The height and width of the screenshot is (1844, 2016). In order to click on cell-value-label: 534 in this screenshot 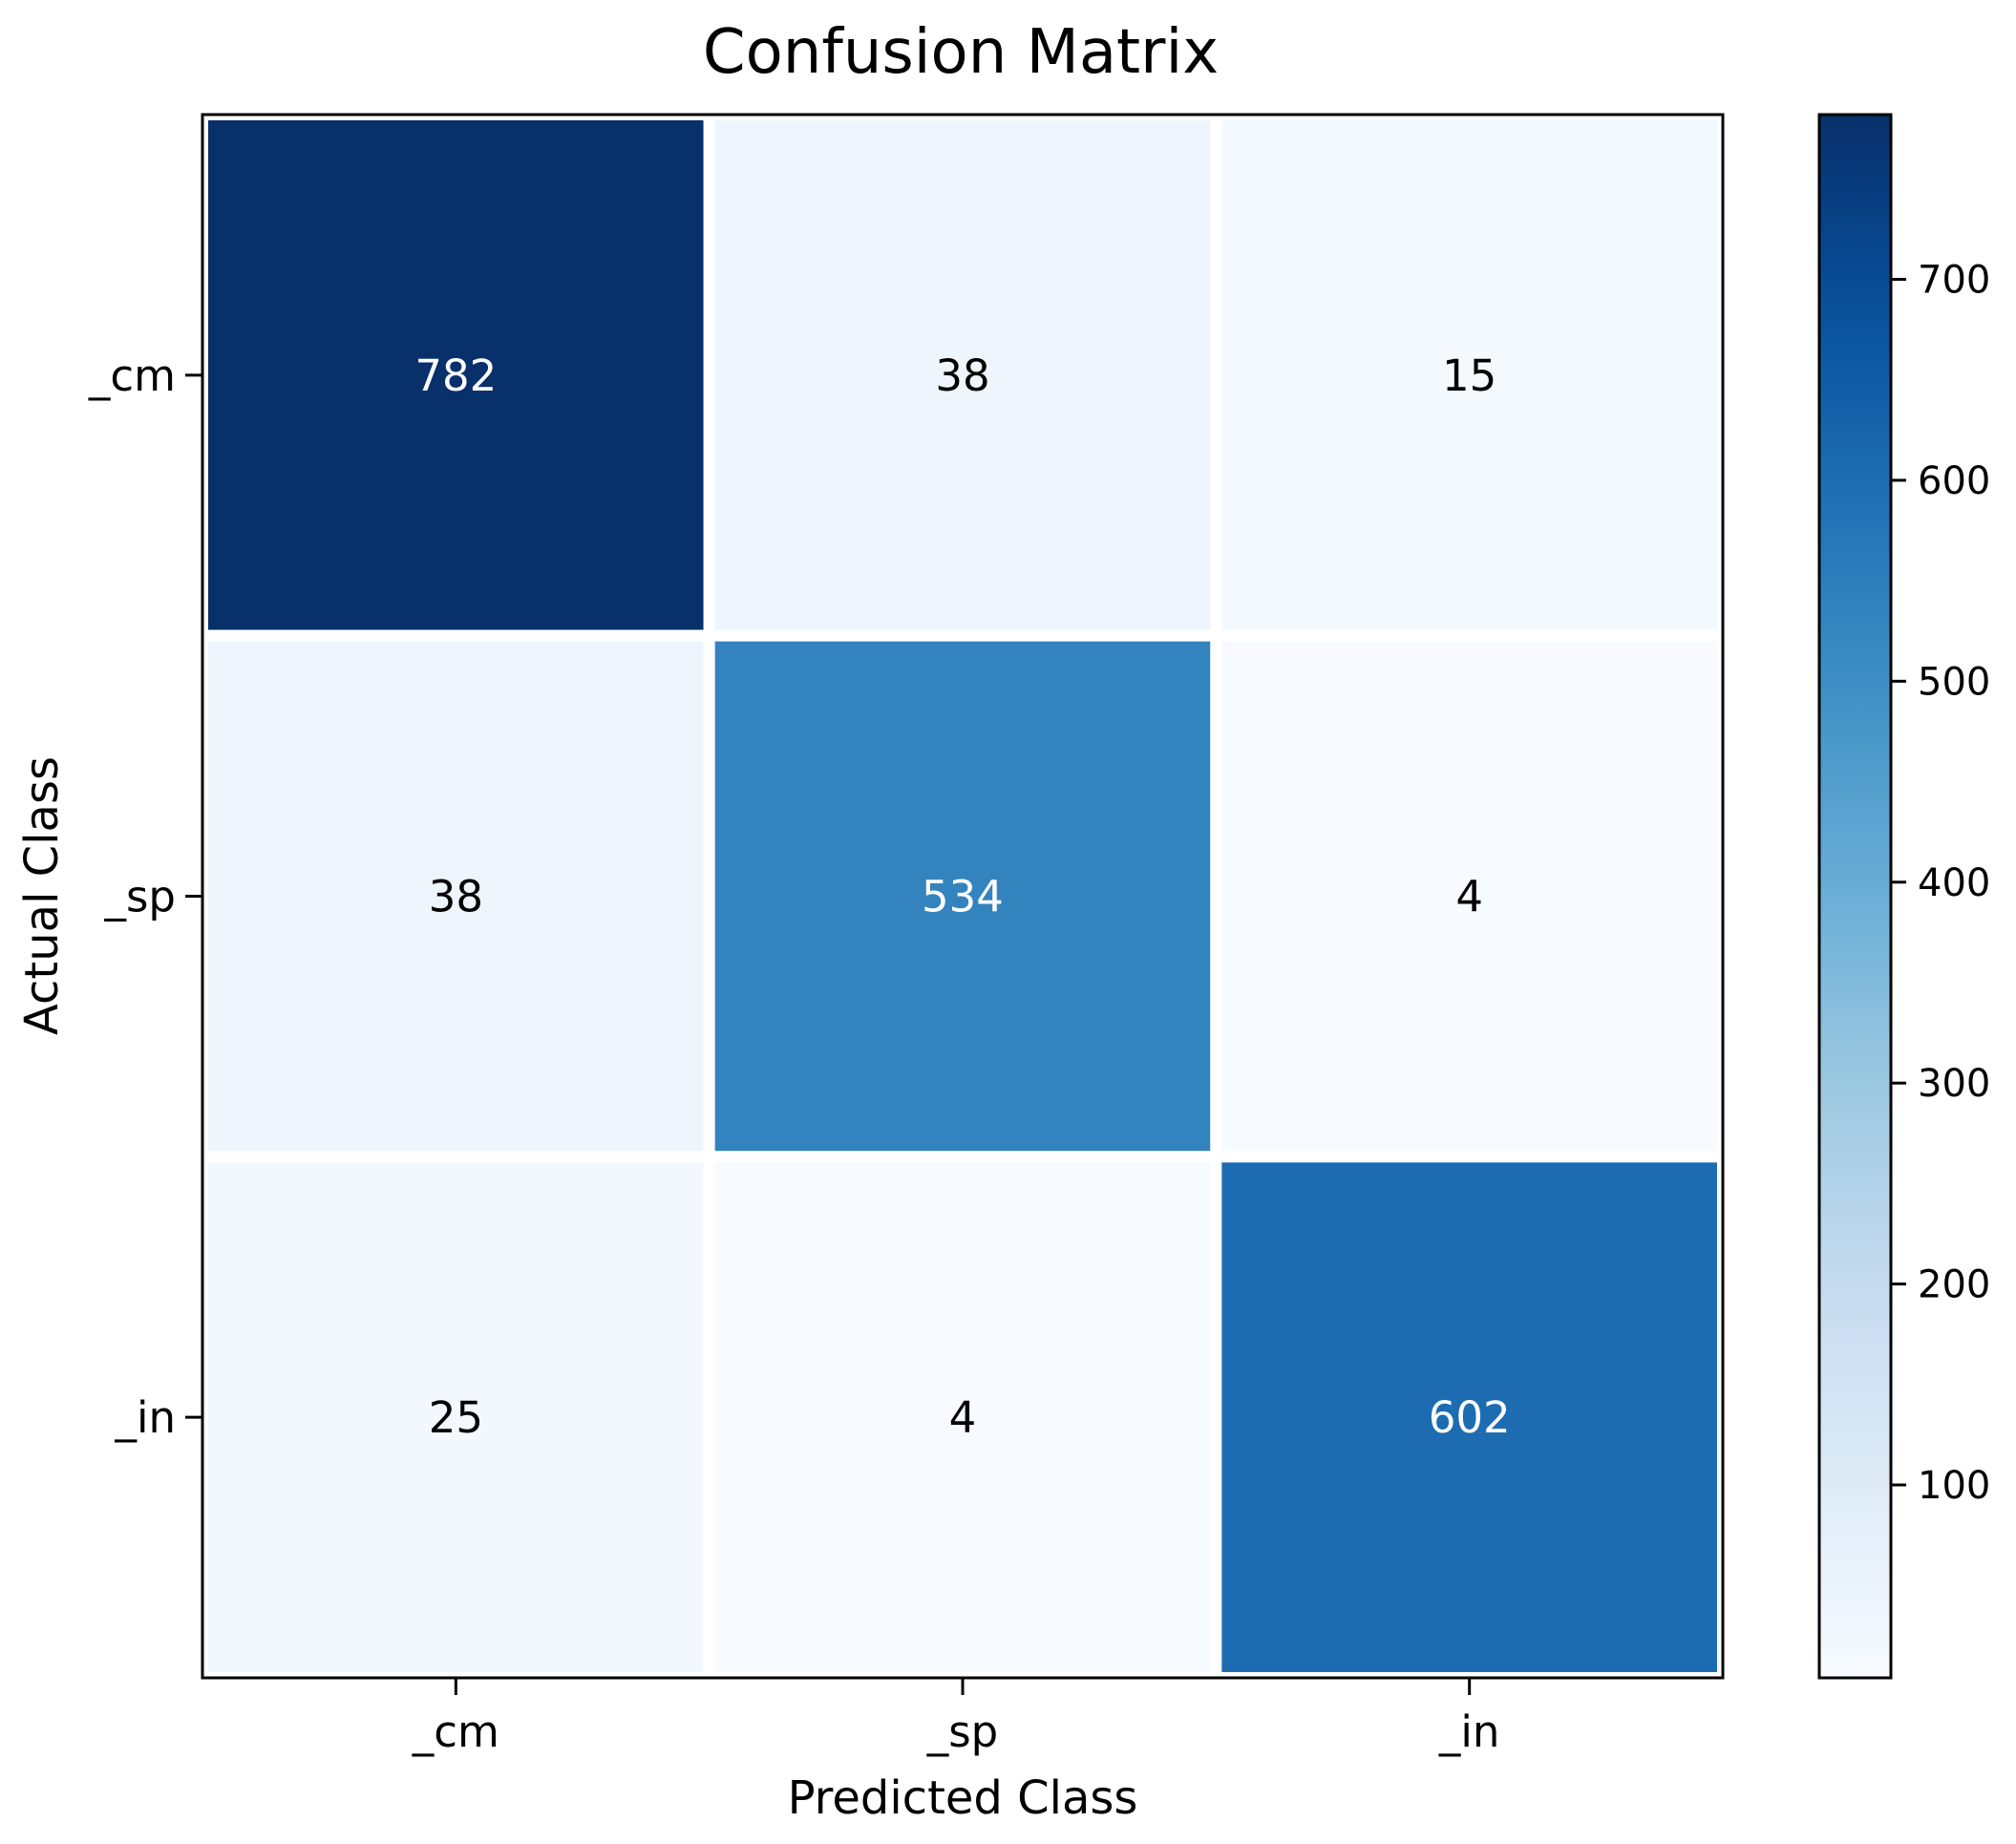, I will do `click(963, 897)`.